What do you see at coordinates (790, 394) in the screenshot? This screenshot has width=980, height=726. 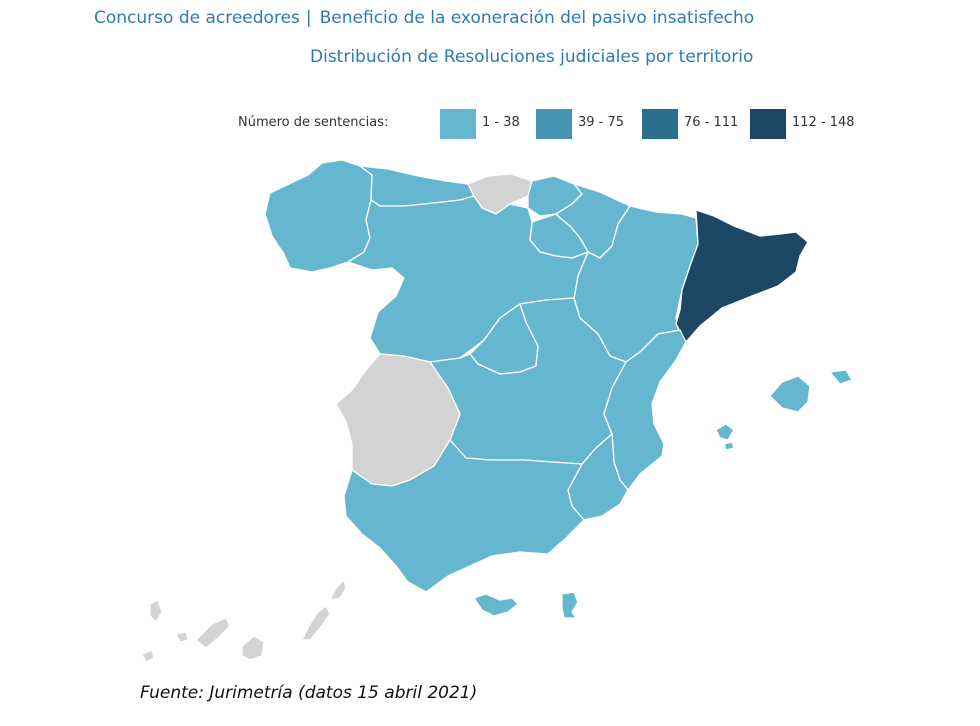 I see `region-islas-baleares-mallorca` at bounding box center [790, 394].